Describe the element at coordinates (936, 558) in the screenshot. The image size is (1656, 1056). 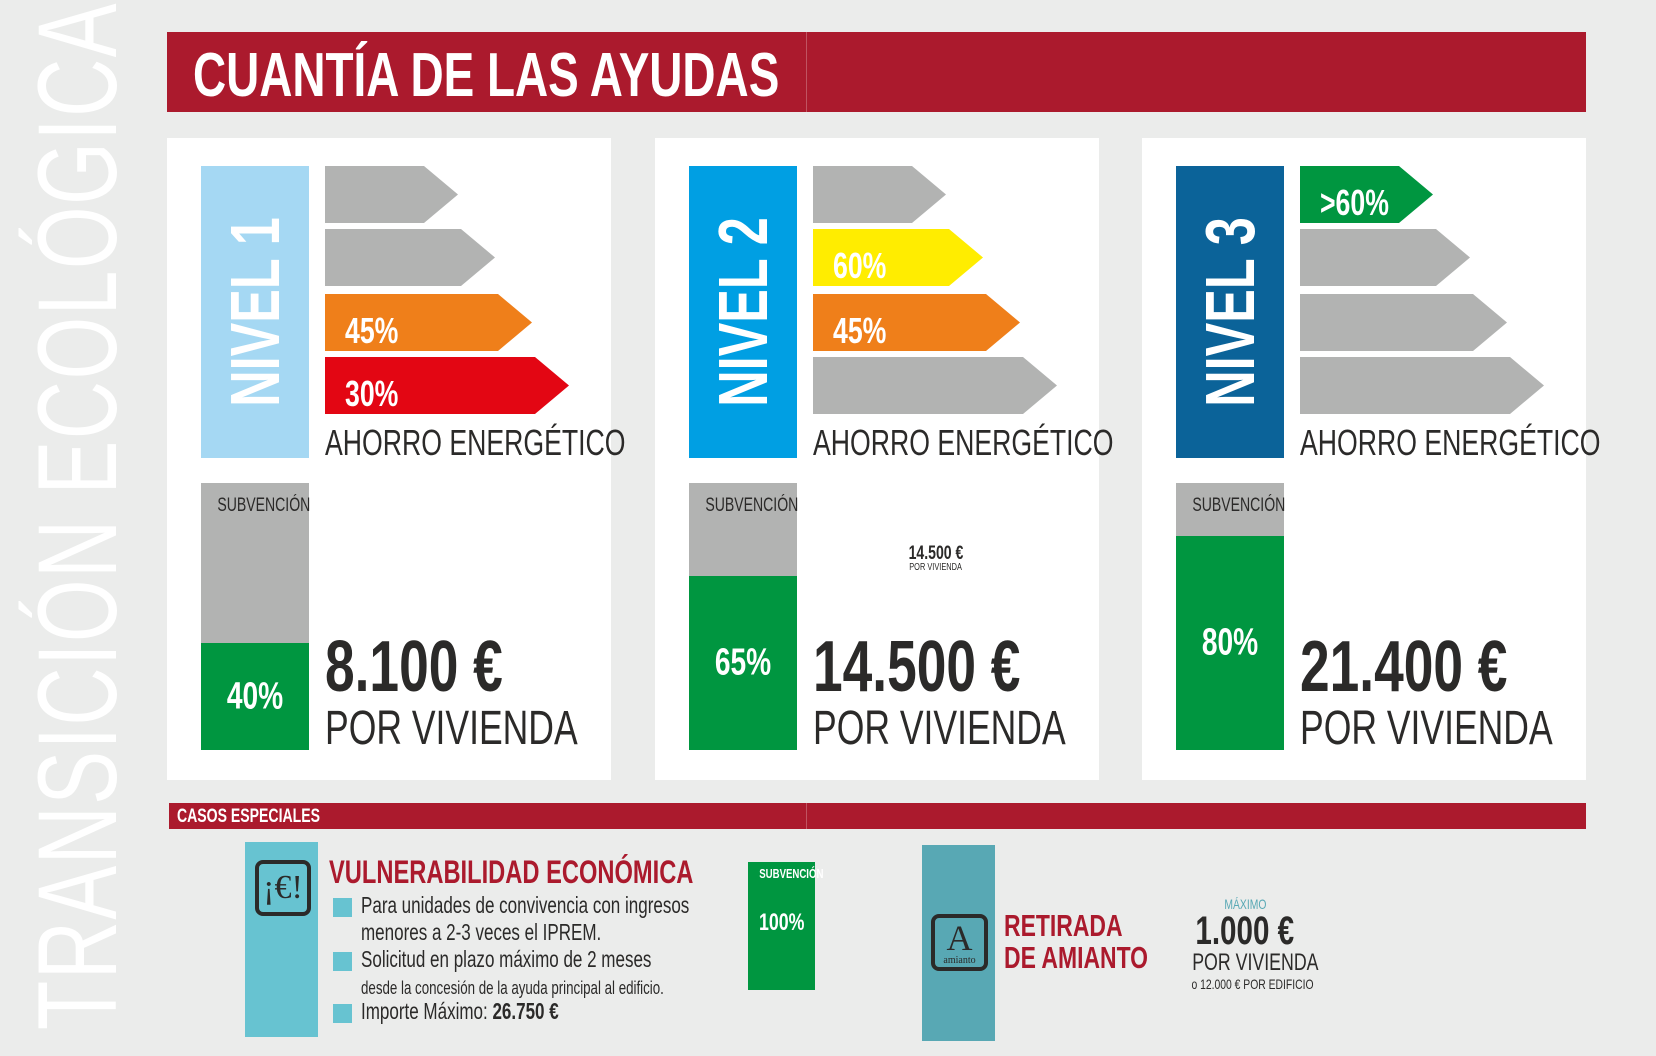
I see `small-amount: 14.500 € POR VIVIENDA` at that location.